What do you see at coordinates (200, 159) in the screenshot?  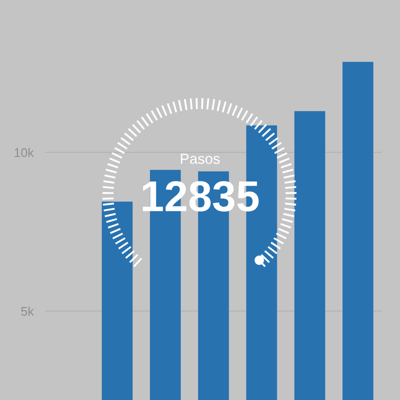 I see `annotation: Pasos` at bounding box center [200, 159].